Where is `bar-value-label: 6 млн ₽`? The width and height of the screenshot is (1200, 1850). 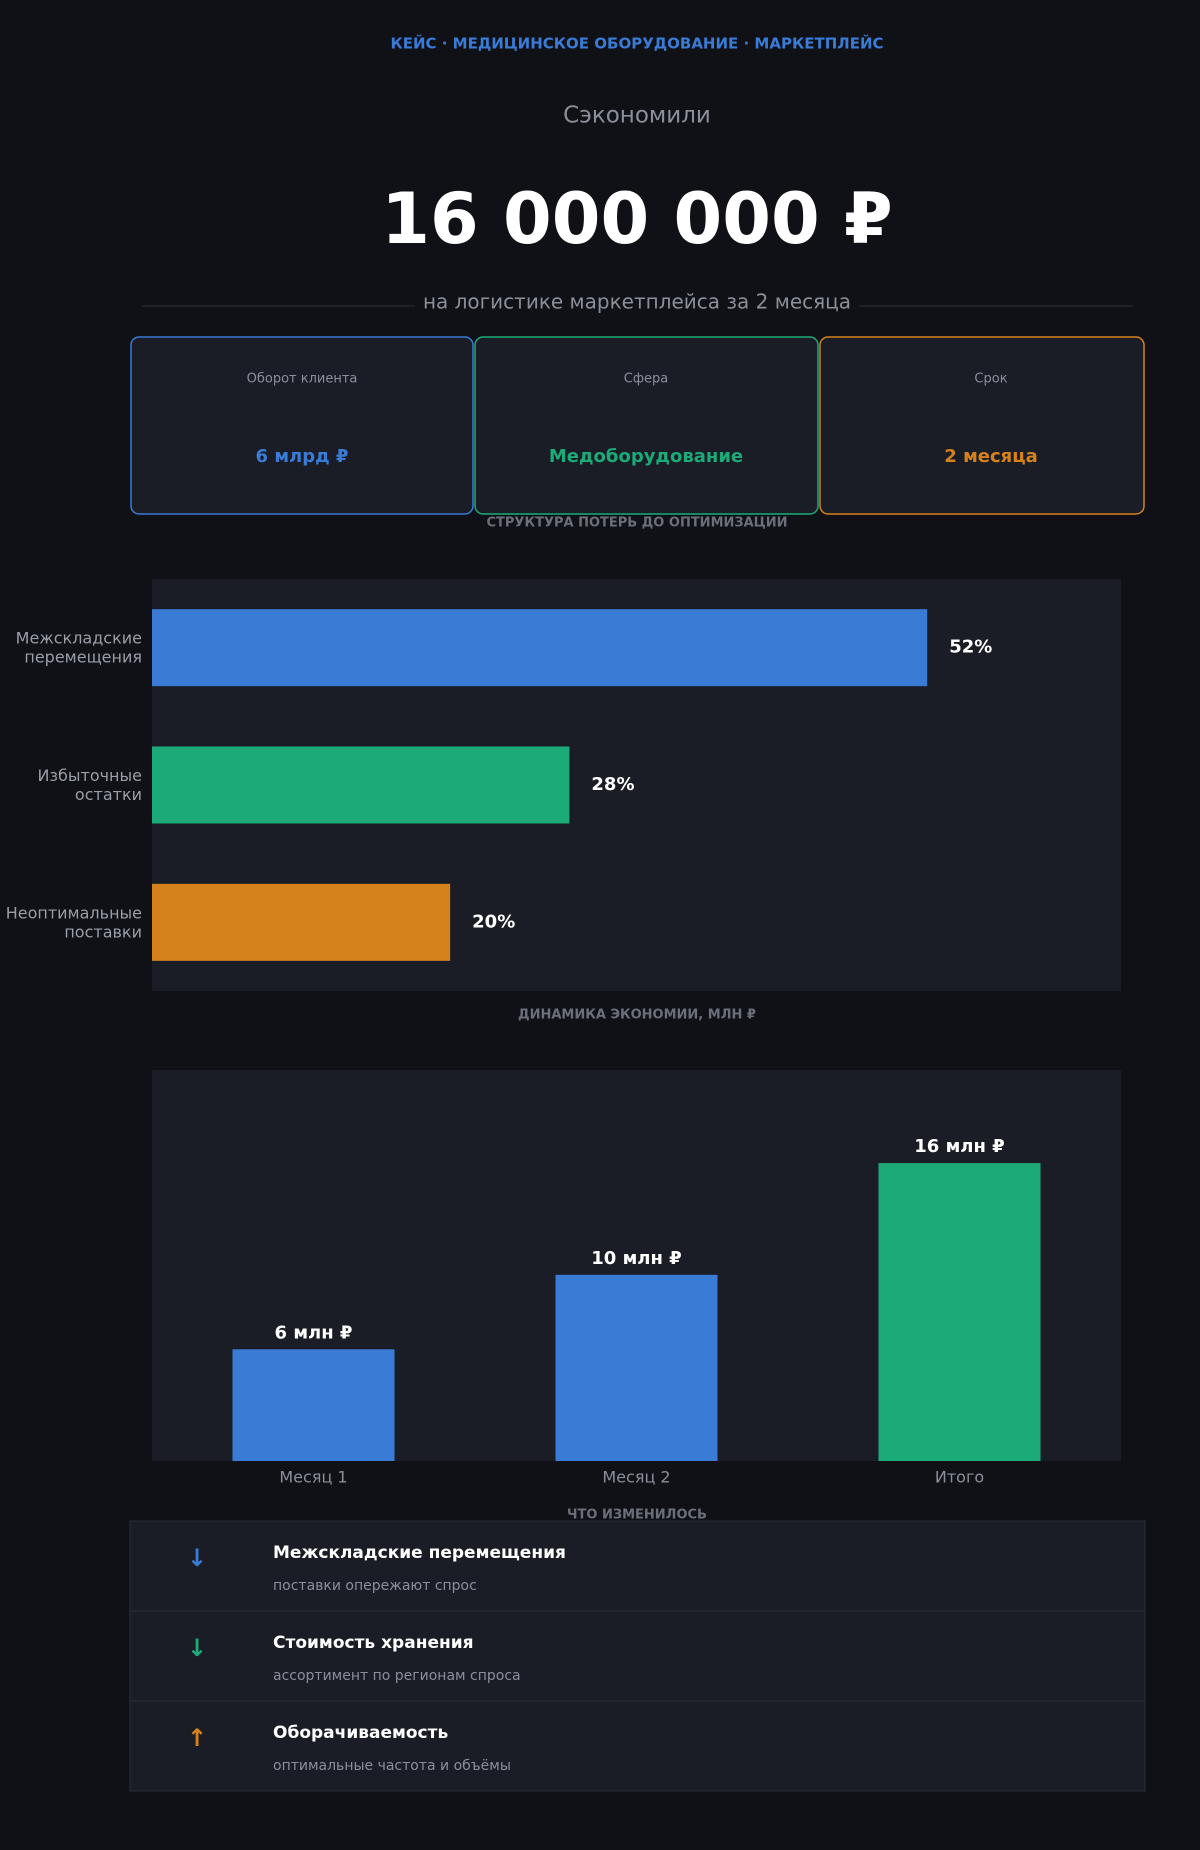
bar-value-label: 6 млн ₽ is located at coordinates (314, 1332).